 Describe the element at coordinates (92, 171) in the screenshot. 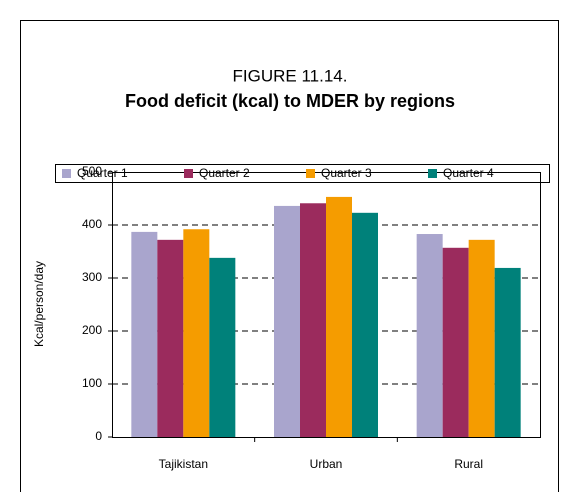

I see `y-tick-label: 500` at that location.